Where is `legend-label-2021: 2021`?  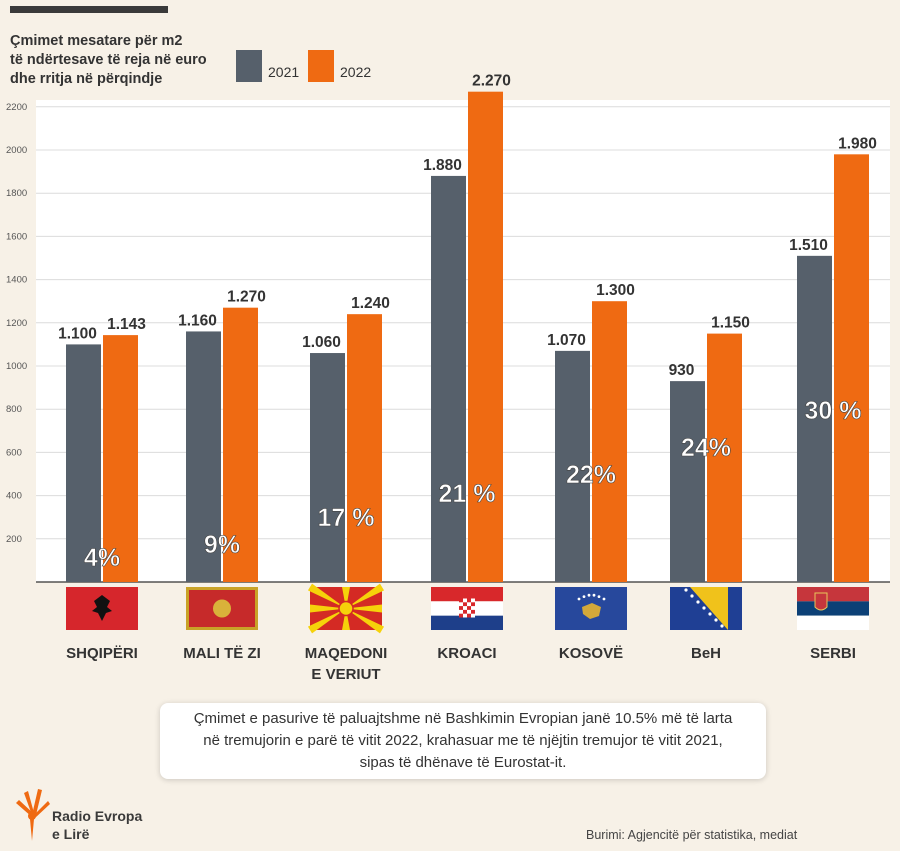 legend-label-2021: 2021 is located at coordinates (284, 72).